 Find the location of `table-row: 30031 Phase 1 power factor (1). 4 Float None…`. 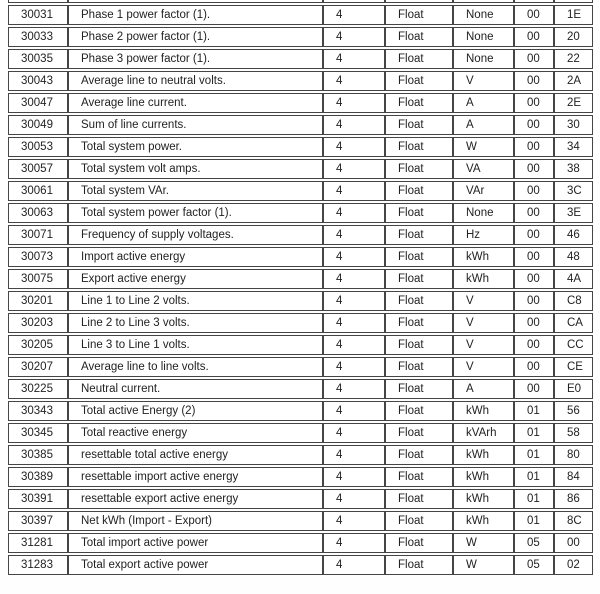

table-row: 30031 Phase 1 power factor (1). 4 Float None… is located at coordinates (300, 15).